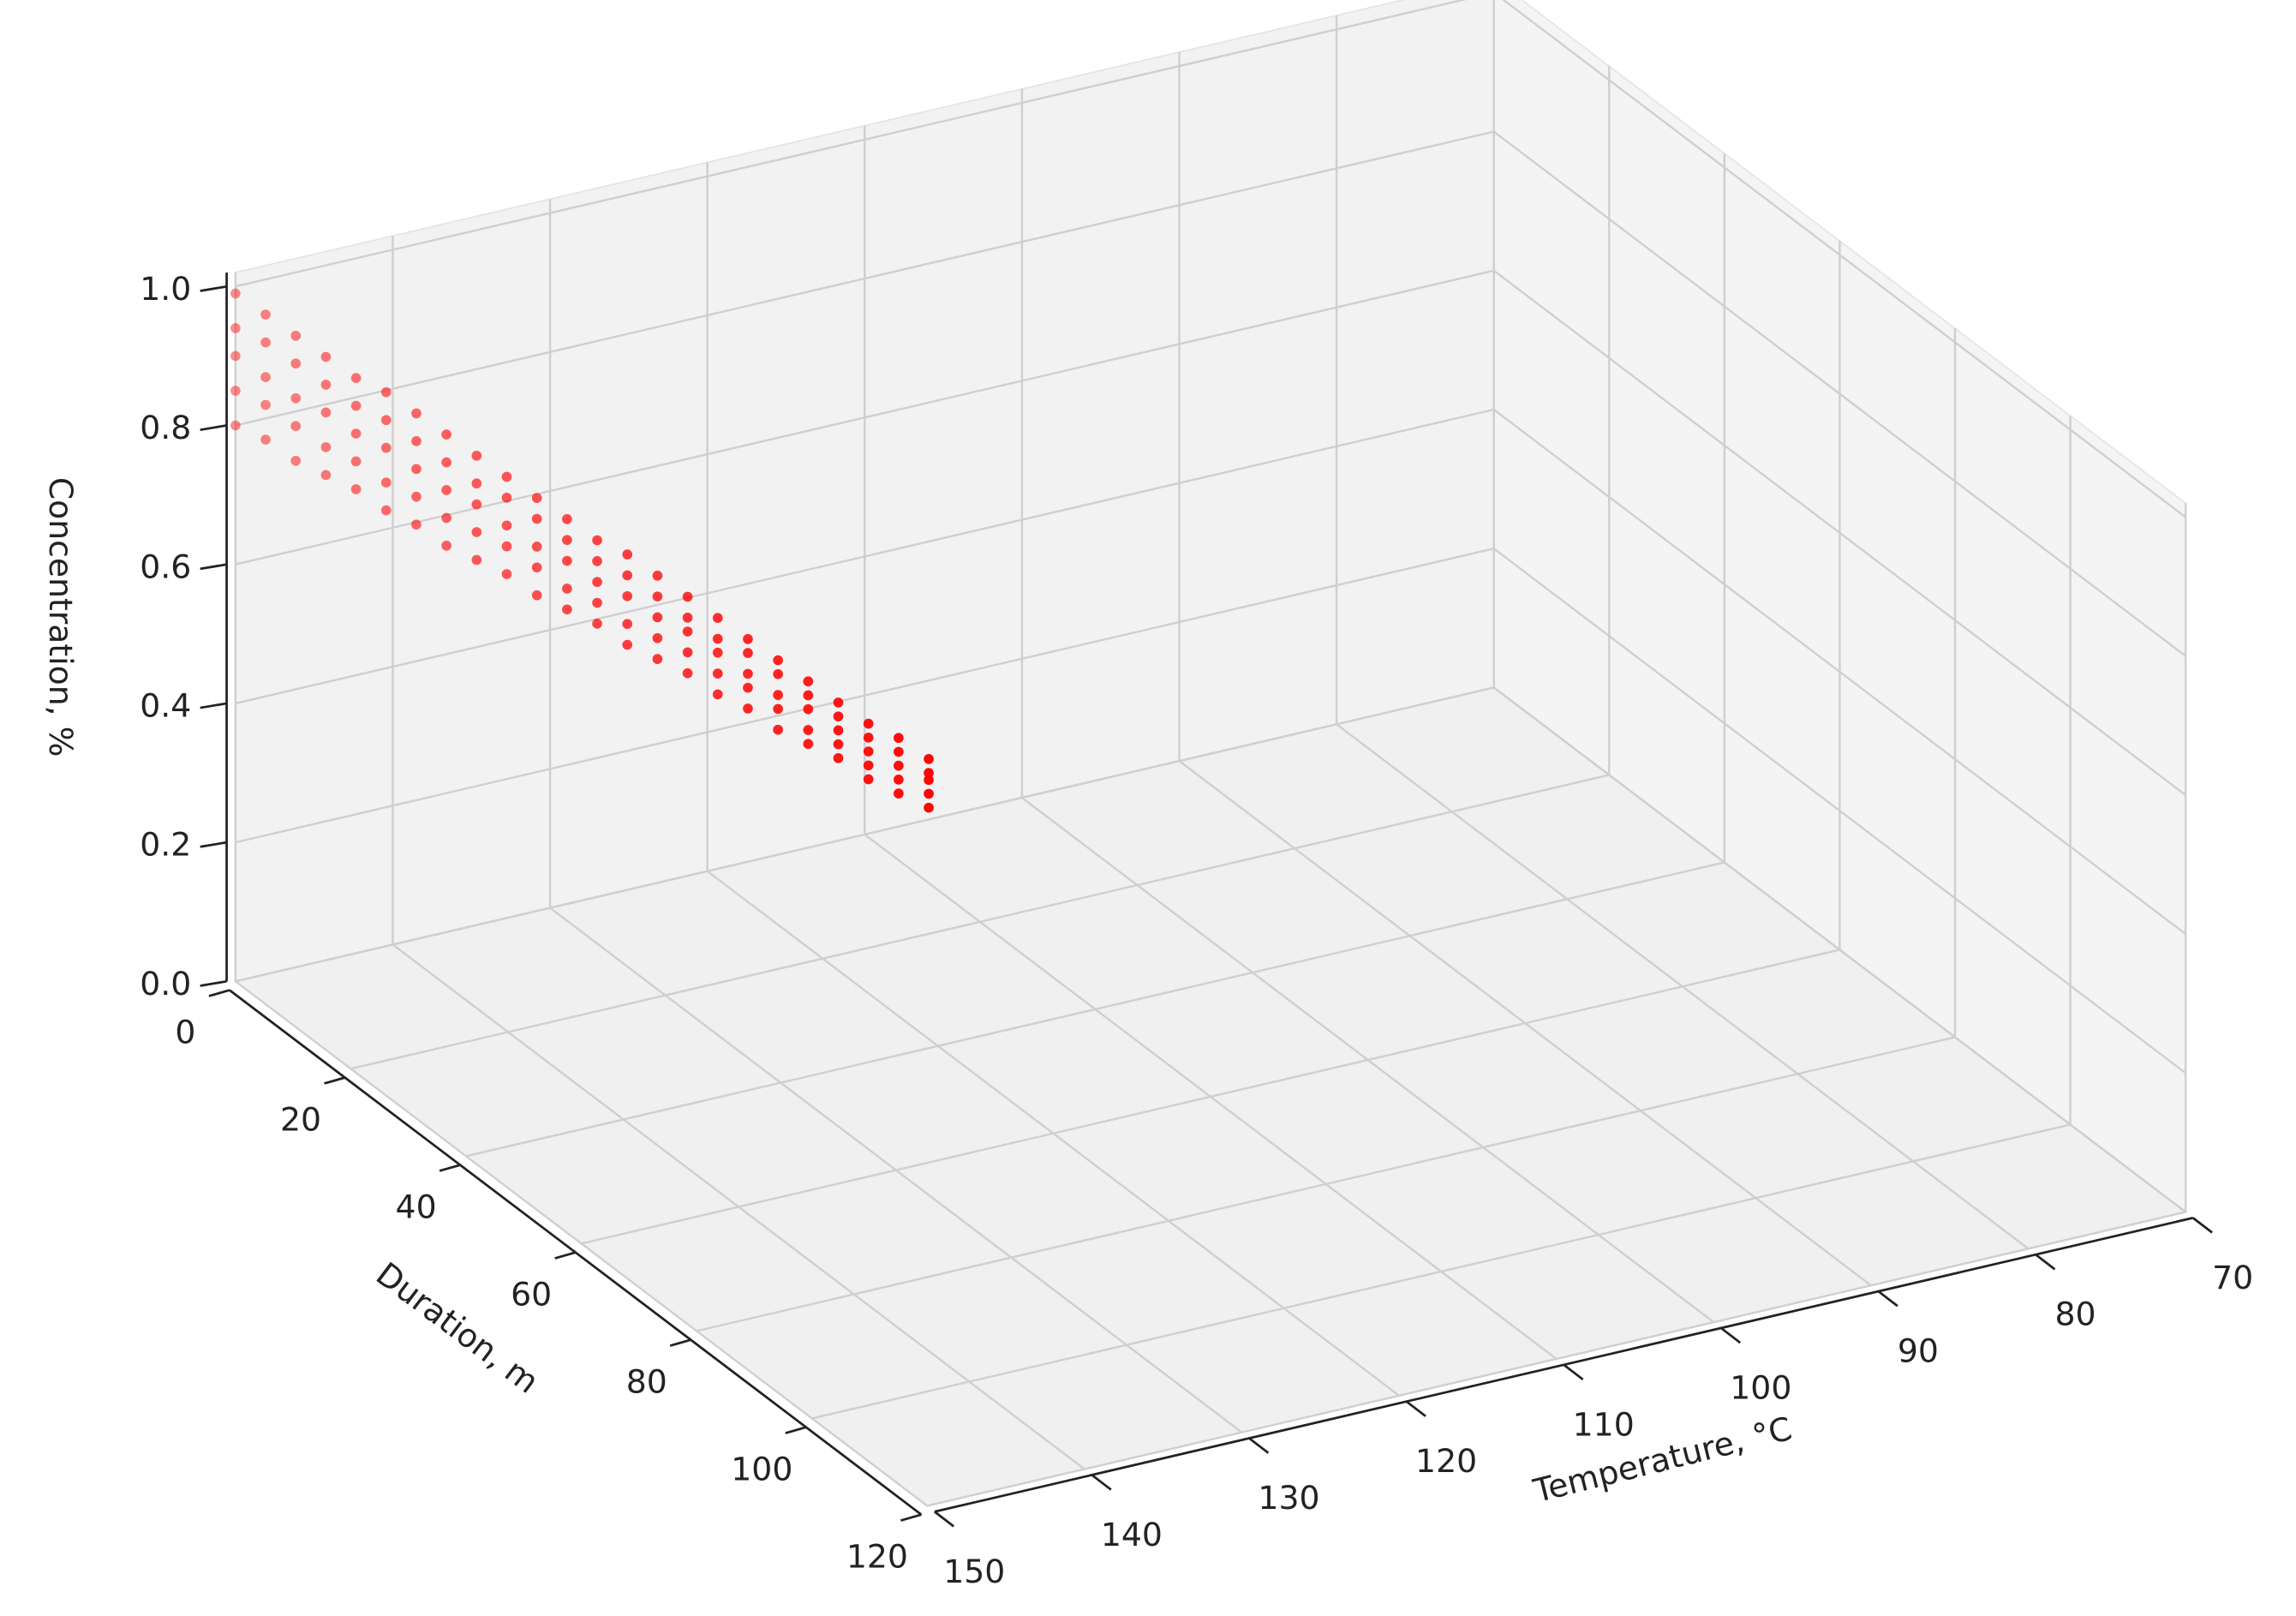  Describe the element at coordinates (165, 289) in the screenshot. I see `z-tick-label: 1.0` at that location.